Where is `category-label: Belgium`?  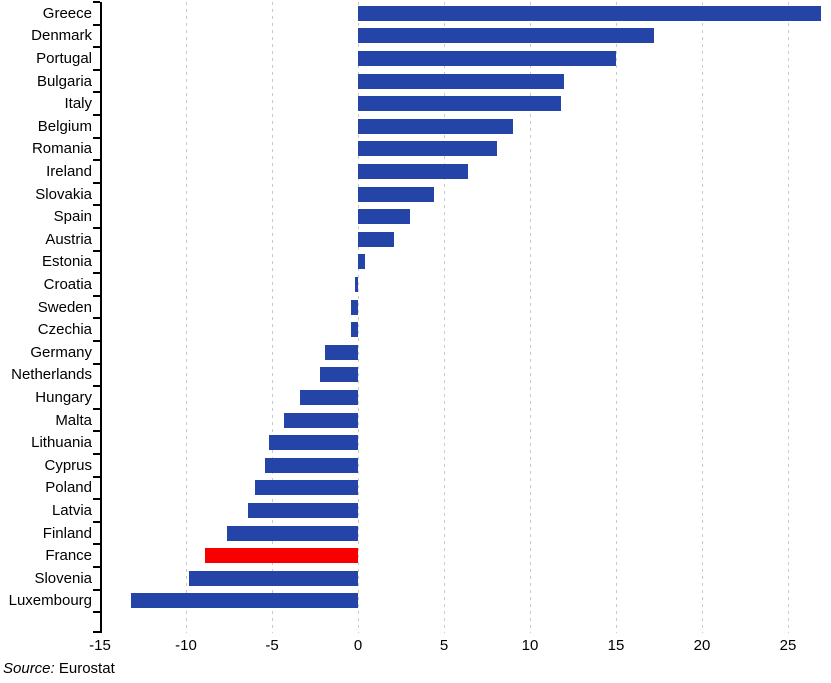
category-label: Belgium is located at coordinates (64, 126).